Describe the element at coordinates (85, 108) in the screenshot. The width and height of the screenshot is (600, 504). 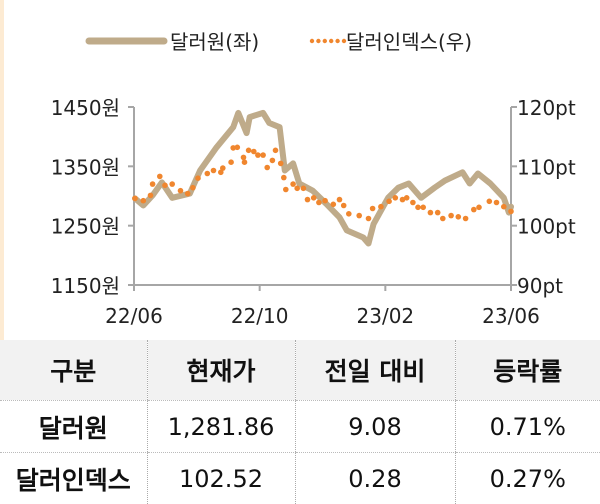
I see `left-tick-label: 1450원` at that location.